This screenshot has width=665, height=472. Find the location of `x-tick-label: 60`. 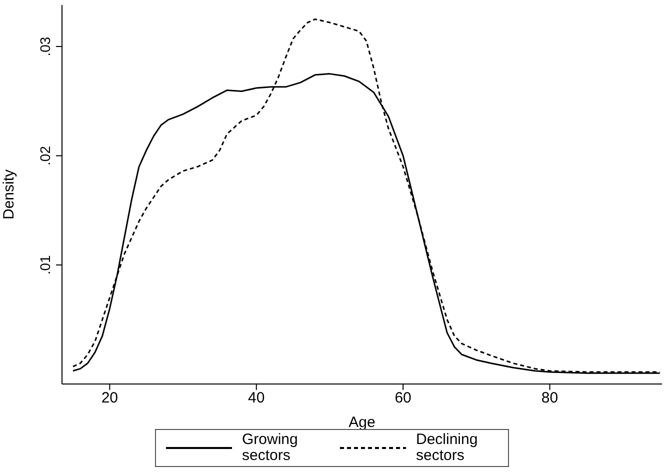

x-tick-label: 60 is located at coordinates (403, 398).